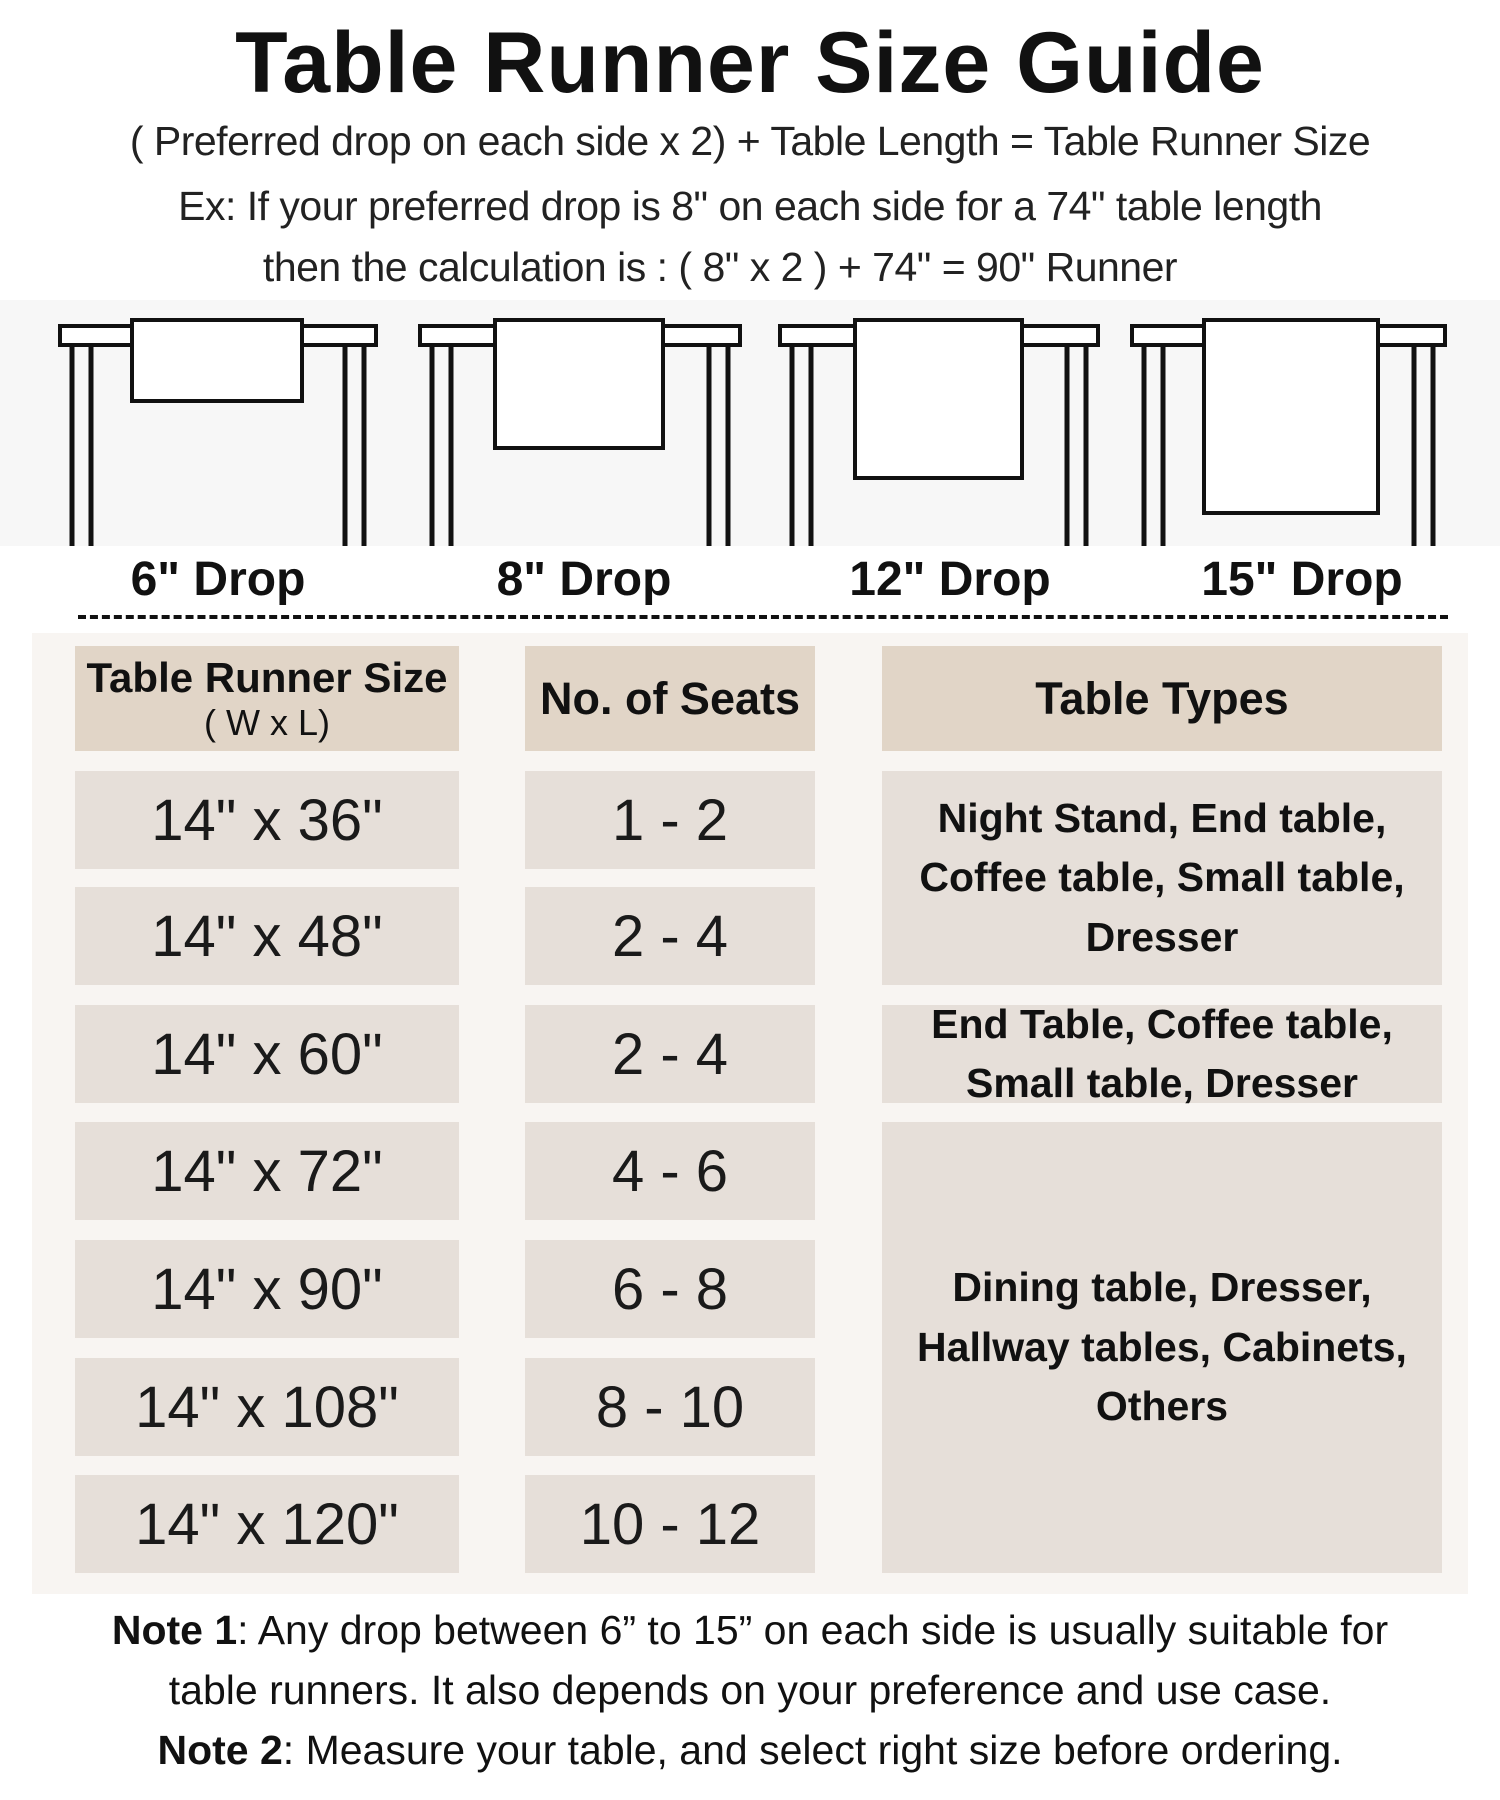  I want to click on drop-label-12: 12" Drop, so click(950, 579).